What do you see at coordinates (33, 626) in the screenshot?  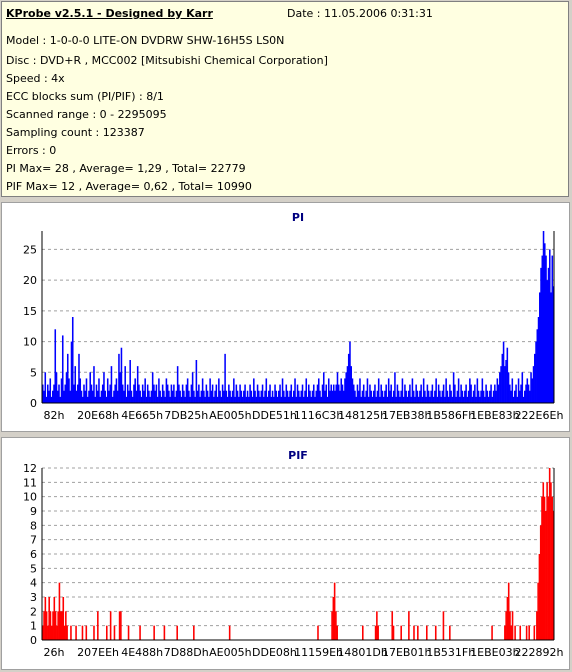 I see `pif-y-tick-label: 1` at bounding box center [33, 626].